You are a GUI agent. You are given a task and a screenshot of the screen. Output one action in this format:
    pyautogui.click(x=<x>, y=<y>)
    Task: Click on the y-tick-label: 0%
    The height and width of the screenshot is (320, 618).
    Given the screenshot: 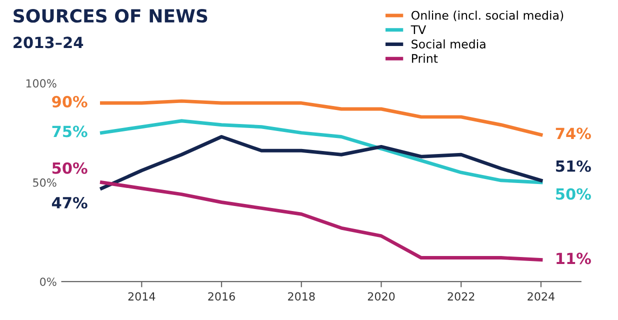 What is the action you would take?
    pyautogui.click(x=48, y=282)
    